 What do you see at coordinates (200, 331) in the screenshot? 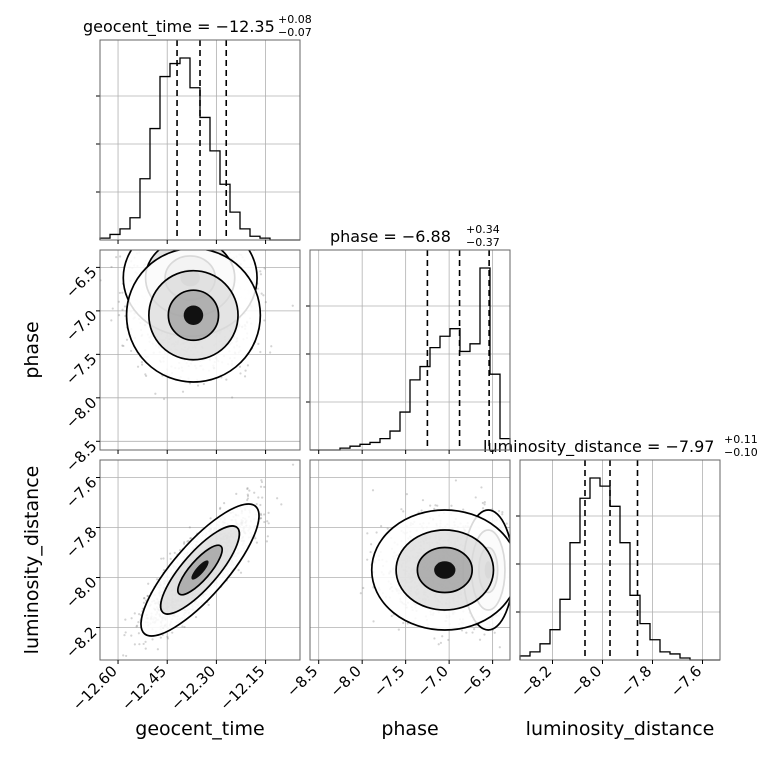
I see `scatter-geocent-time-vs-phase` at bounding box center [200, 331].